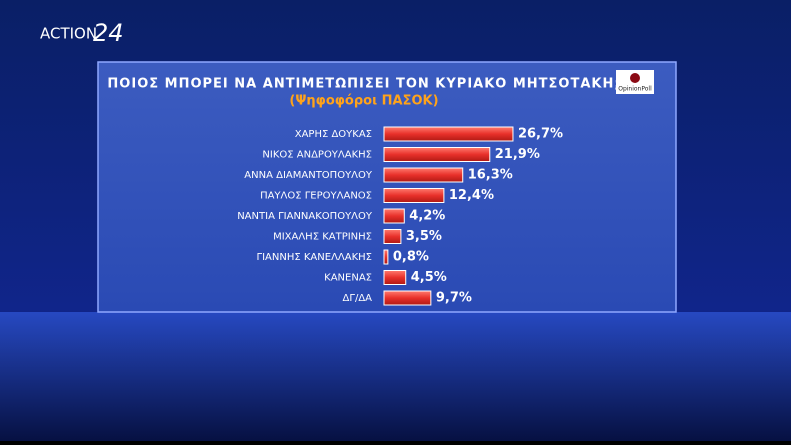  What do you see at coordinates (411, 257) in the screenshot?
I see `value-label: 0,8%` at bounding box center [411, 257].